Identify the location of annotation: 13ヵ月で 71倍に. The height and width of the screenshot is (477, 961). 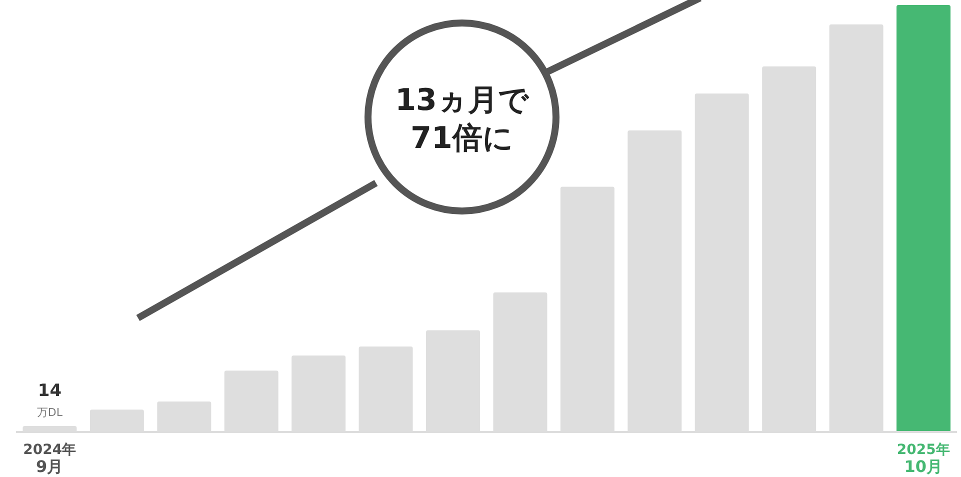
(462, 119).